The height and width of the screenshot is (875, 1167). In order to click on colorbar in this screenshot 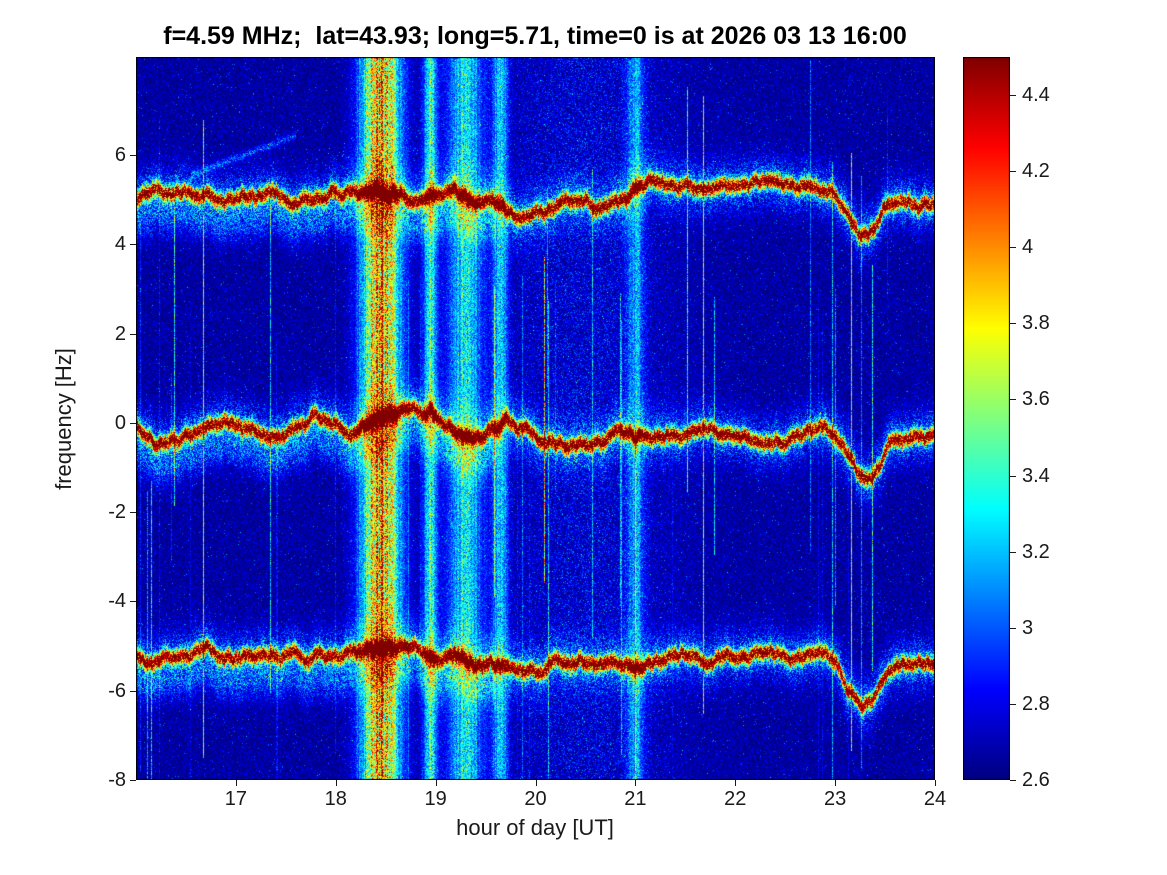, I will do `click(986, 418)`.